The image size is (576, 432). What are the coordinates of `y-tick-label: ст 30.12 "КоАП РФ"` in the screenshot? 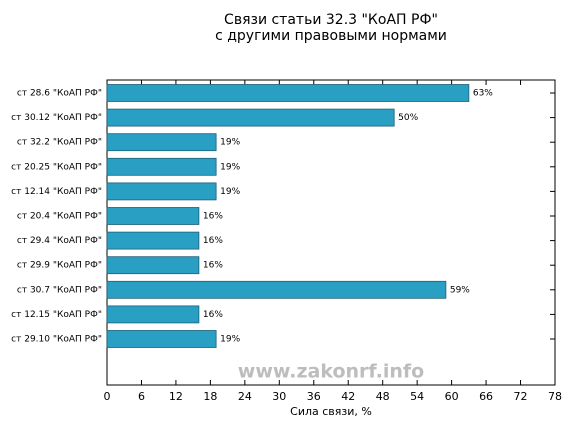 It's located at (56, 118).